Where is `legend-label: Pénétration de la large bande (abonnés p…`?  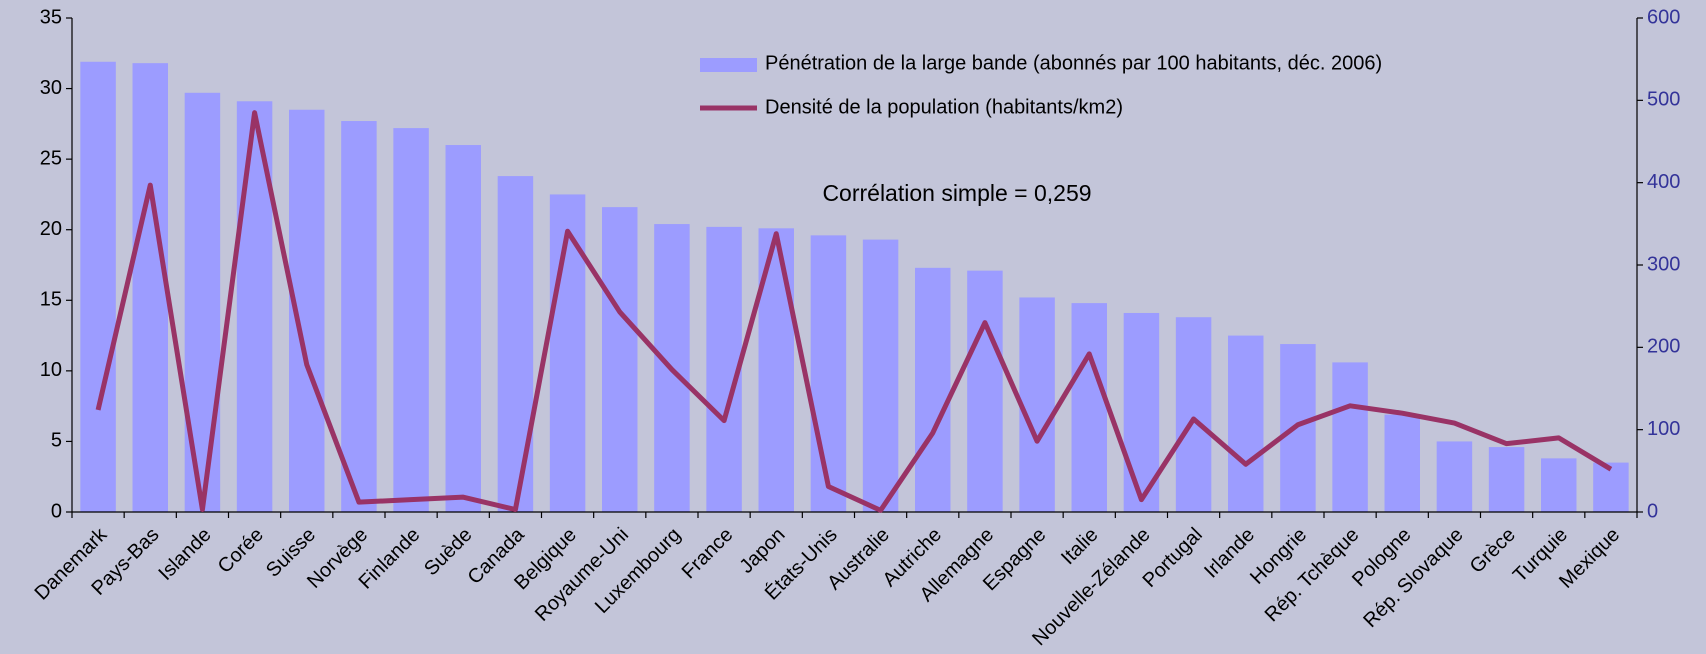
legend-label: Pénétration de la large bande (abonnés p… is located at coordinates (1073, 63).